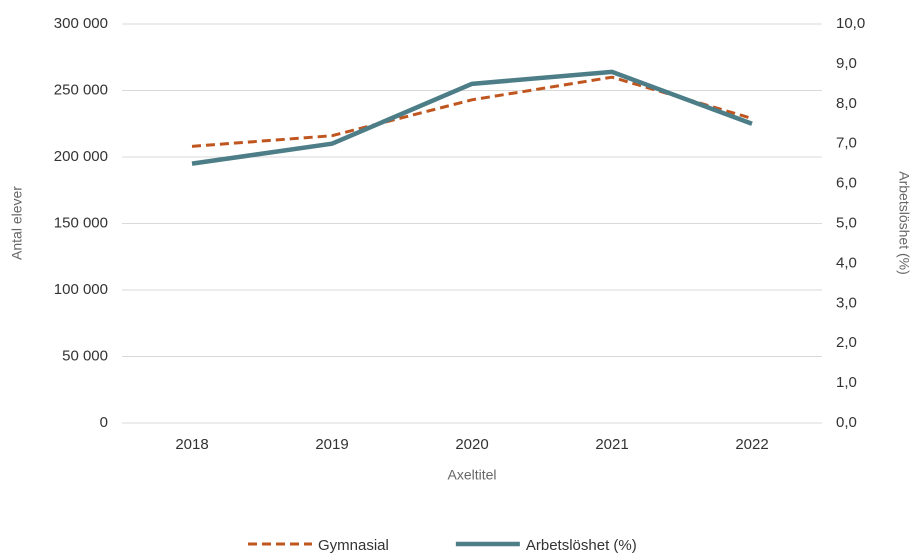 The image size is (911, 555). What do you see at coordinates (85, 355) in the screenshot?
I see `y-tick-label: 50 000` at bounding box center [85, 355].